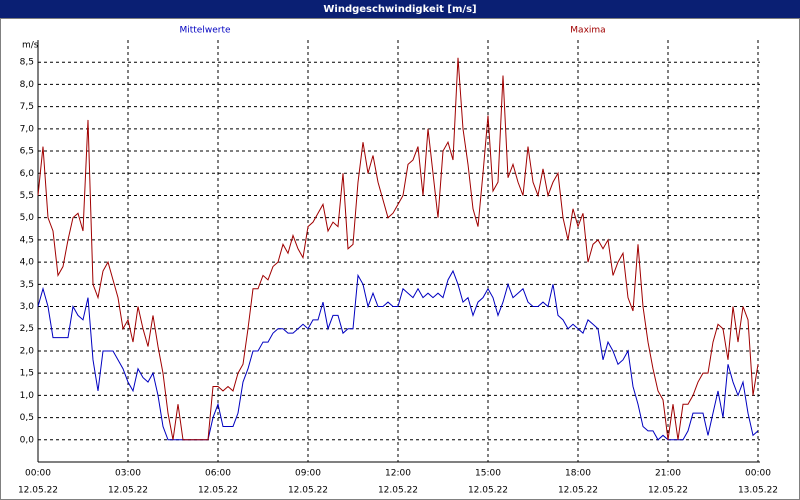 The width and height of the screenshot is (800, 500). I want to click on y-tick-label: 7,5, so click(27, 107).